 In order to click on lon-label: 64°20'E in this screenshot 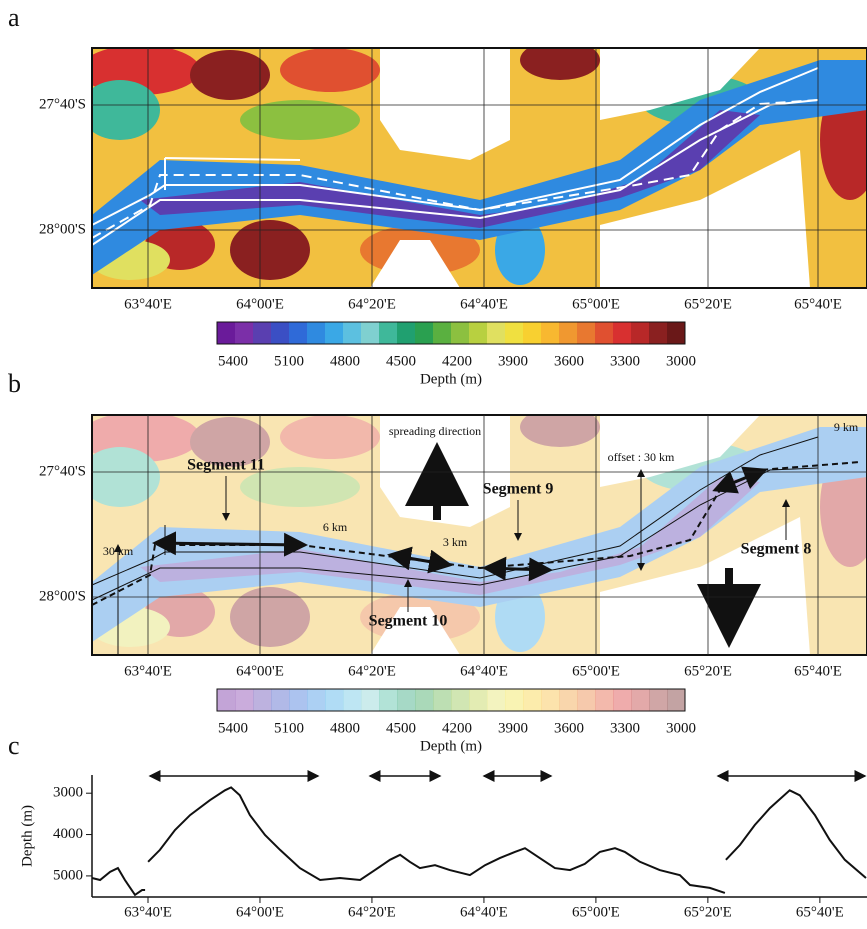, I will do `click(372, 304)`.